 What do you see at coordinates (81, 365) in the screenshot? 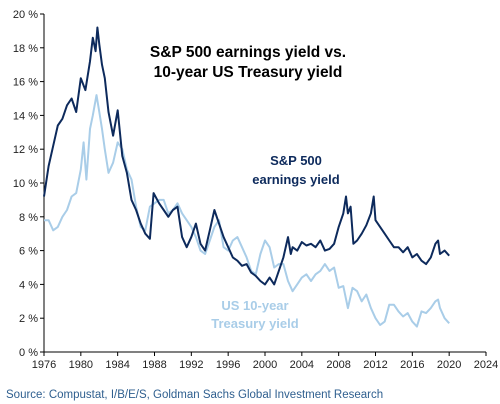
I see `x-tick-label: 1980` at bounding box center [81, 365].